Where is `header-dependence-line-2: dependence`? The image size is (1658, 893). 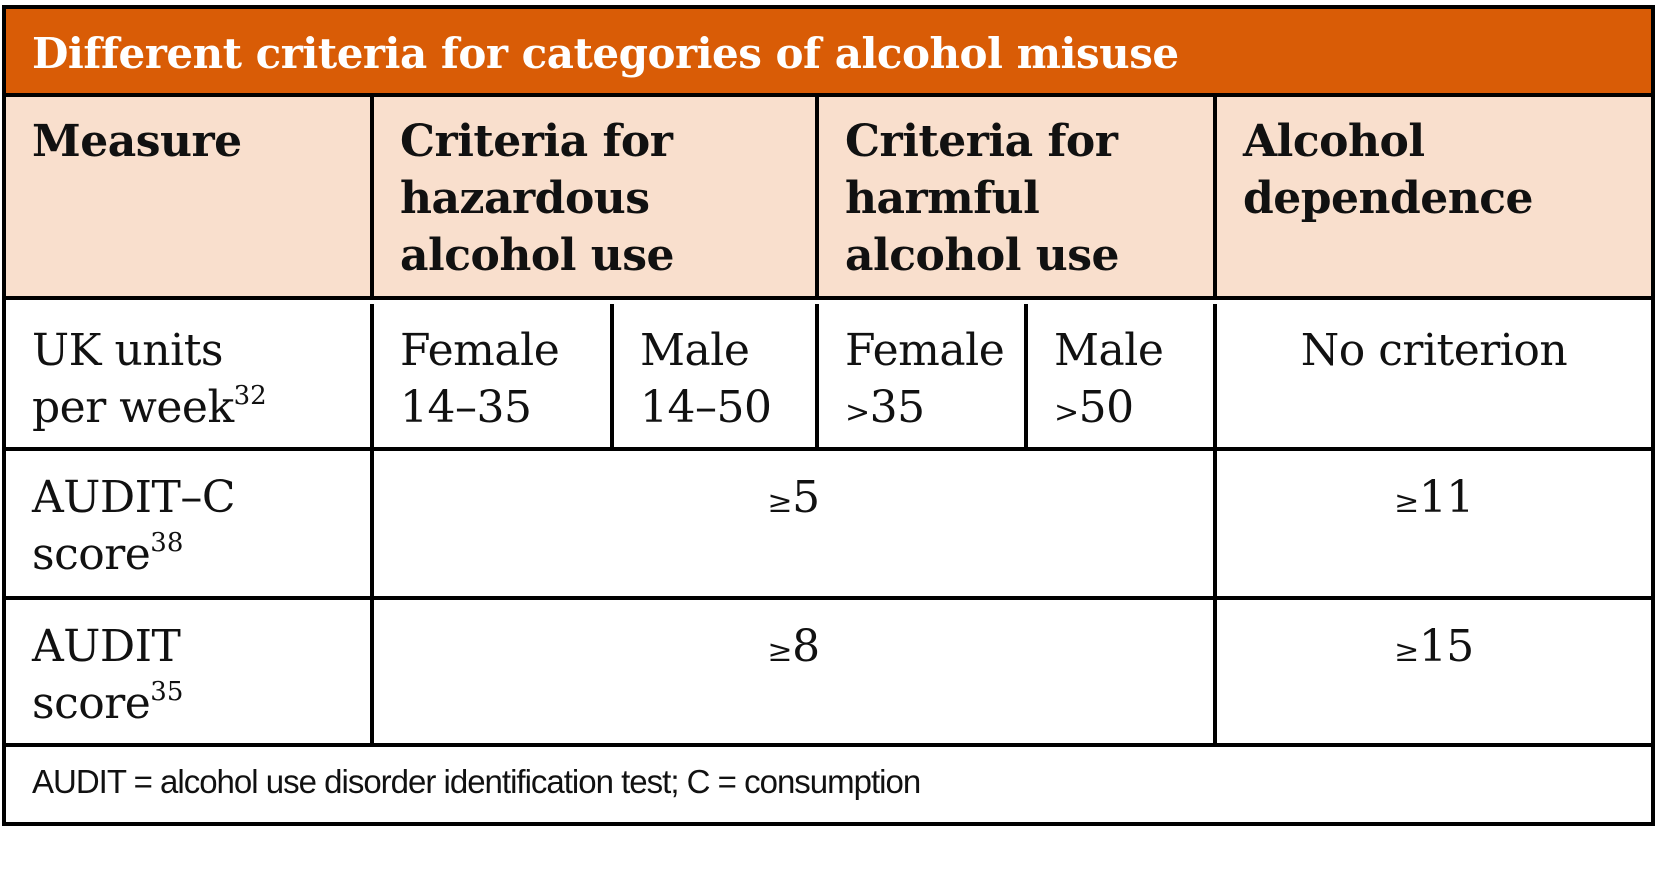
header-dependence-line-2: dependence is located at coordinates (1388, 198).